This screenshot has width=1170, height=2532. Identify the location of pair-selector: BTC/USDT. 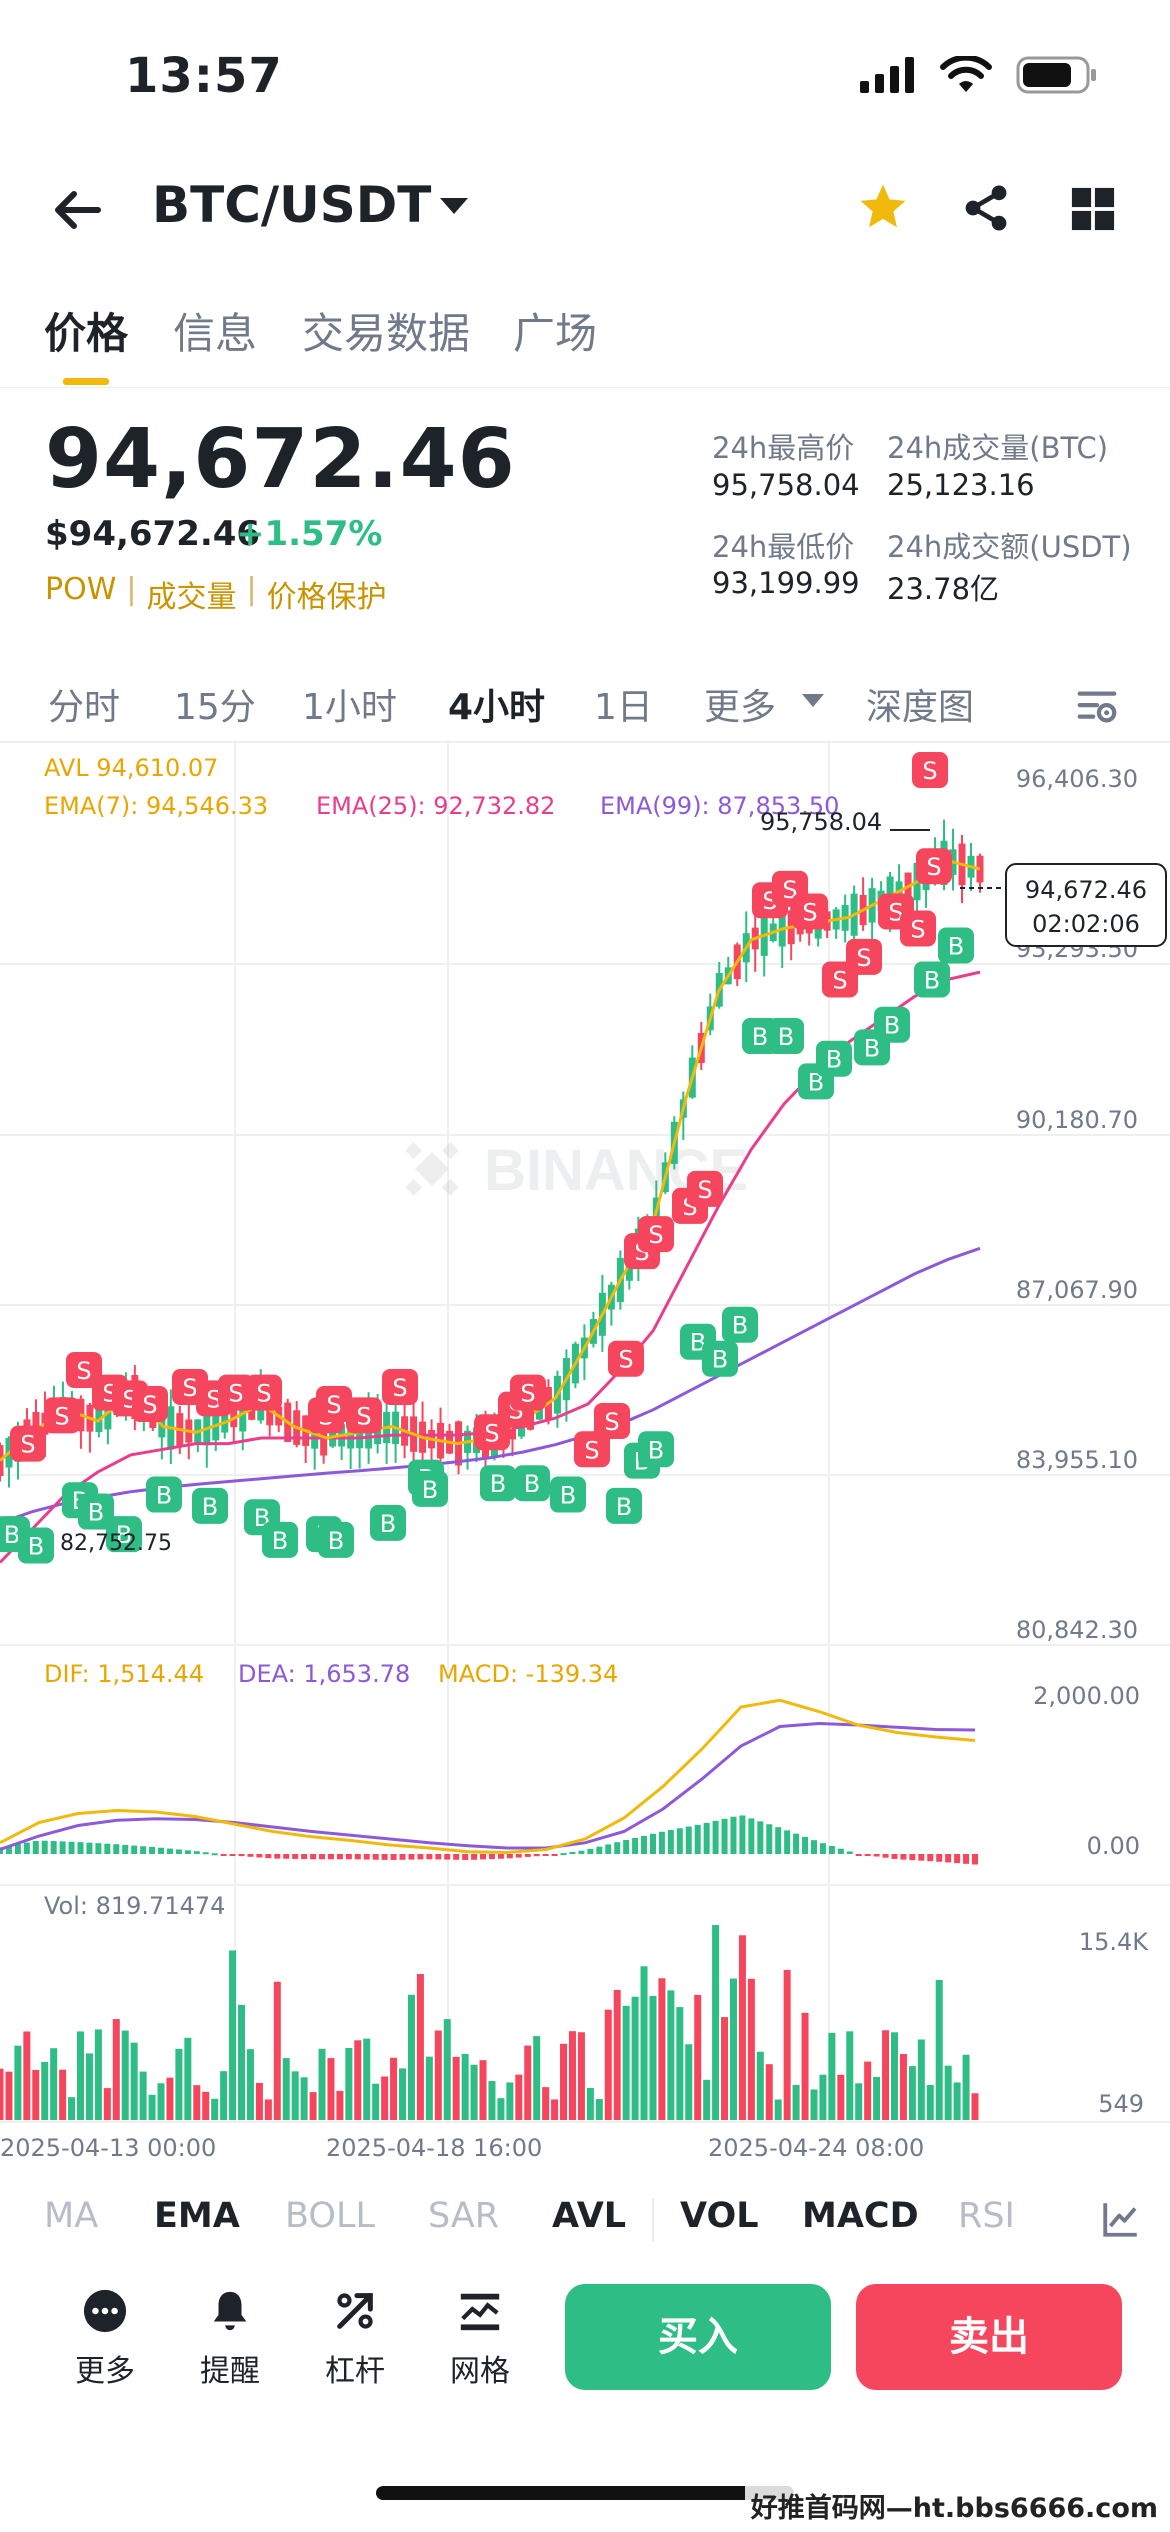
(292, 205).